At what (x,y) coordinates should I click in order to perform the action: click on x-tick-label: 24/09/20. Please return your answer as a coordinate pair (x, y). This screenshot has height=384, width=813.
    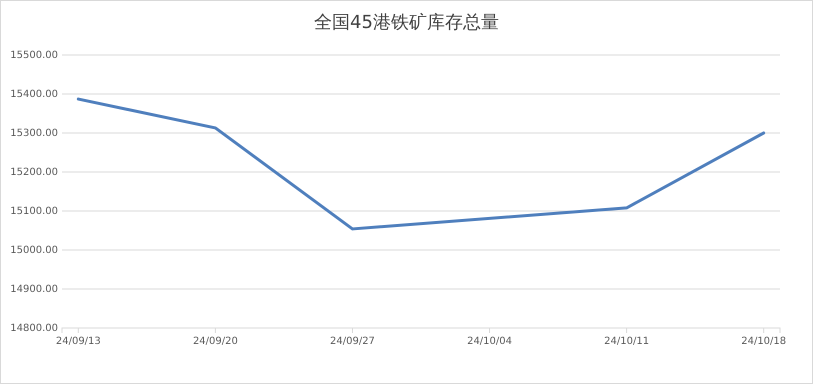
    Looking at the image, I should click on (215, 342).